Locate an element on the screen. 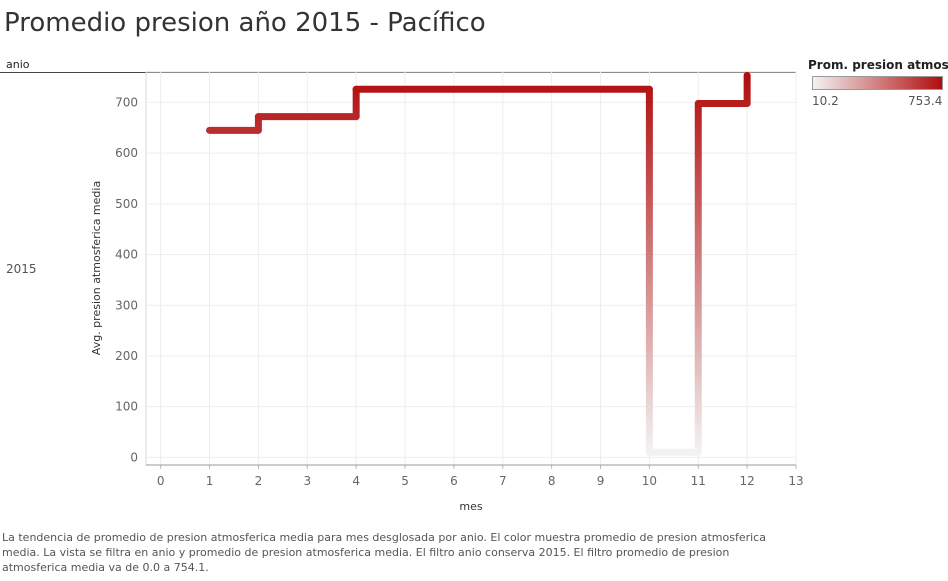 This screenshot has width=948, height=581. y-tick-label: 600 is located at coordinates (126, 153).